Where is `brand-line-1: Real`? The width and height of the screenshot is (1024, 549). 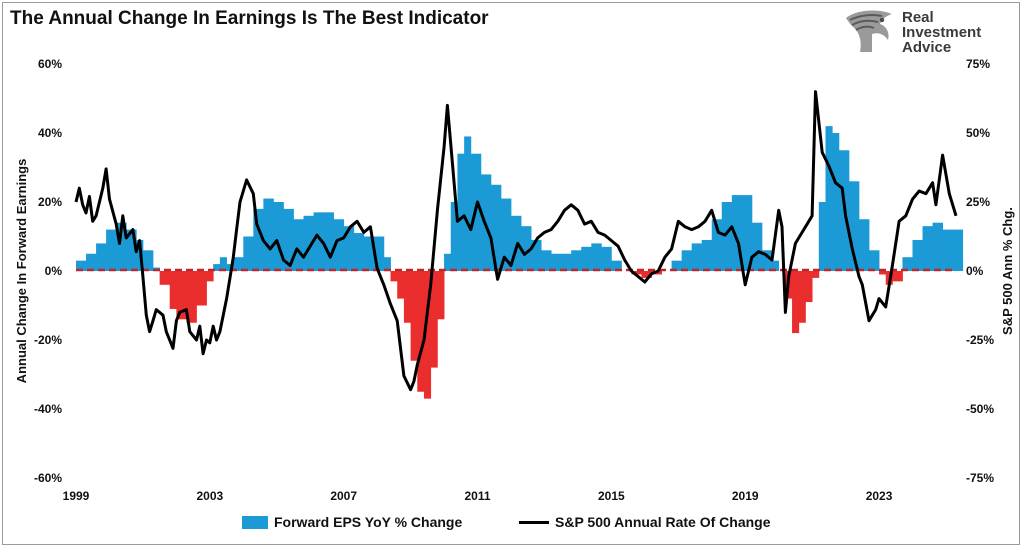 brand-line-1: Real is located at coordinates (918, 17).